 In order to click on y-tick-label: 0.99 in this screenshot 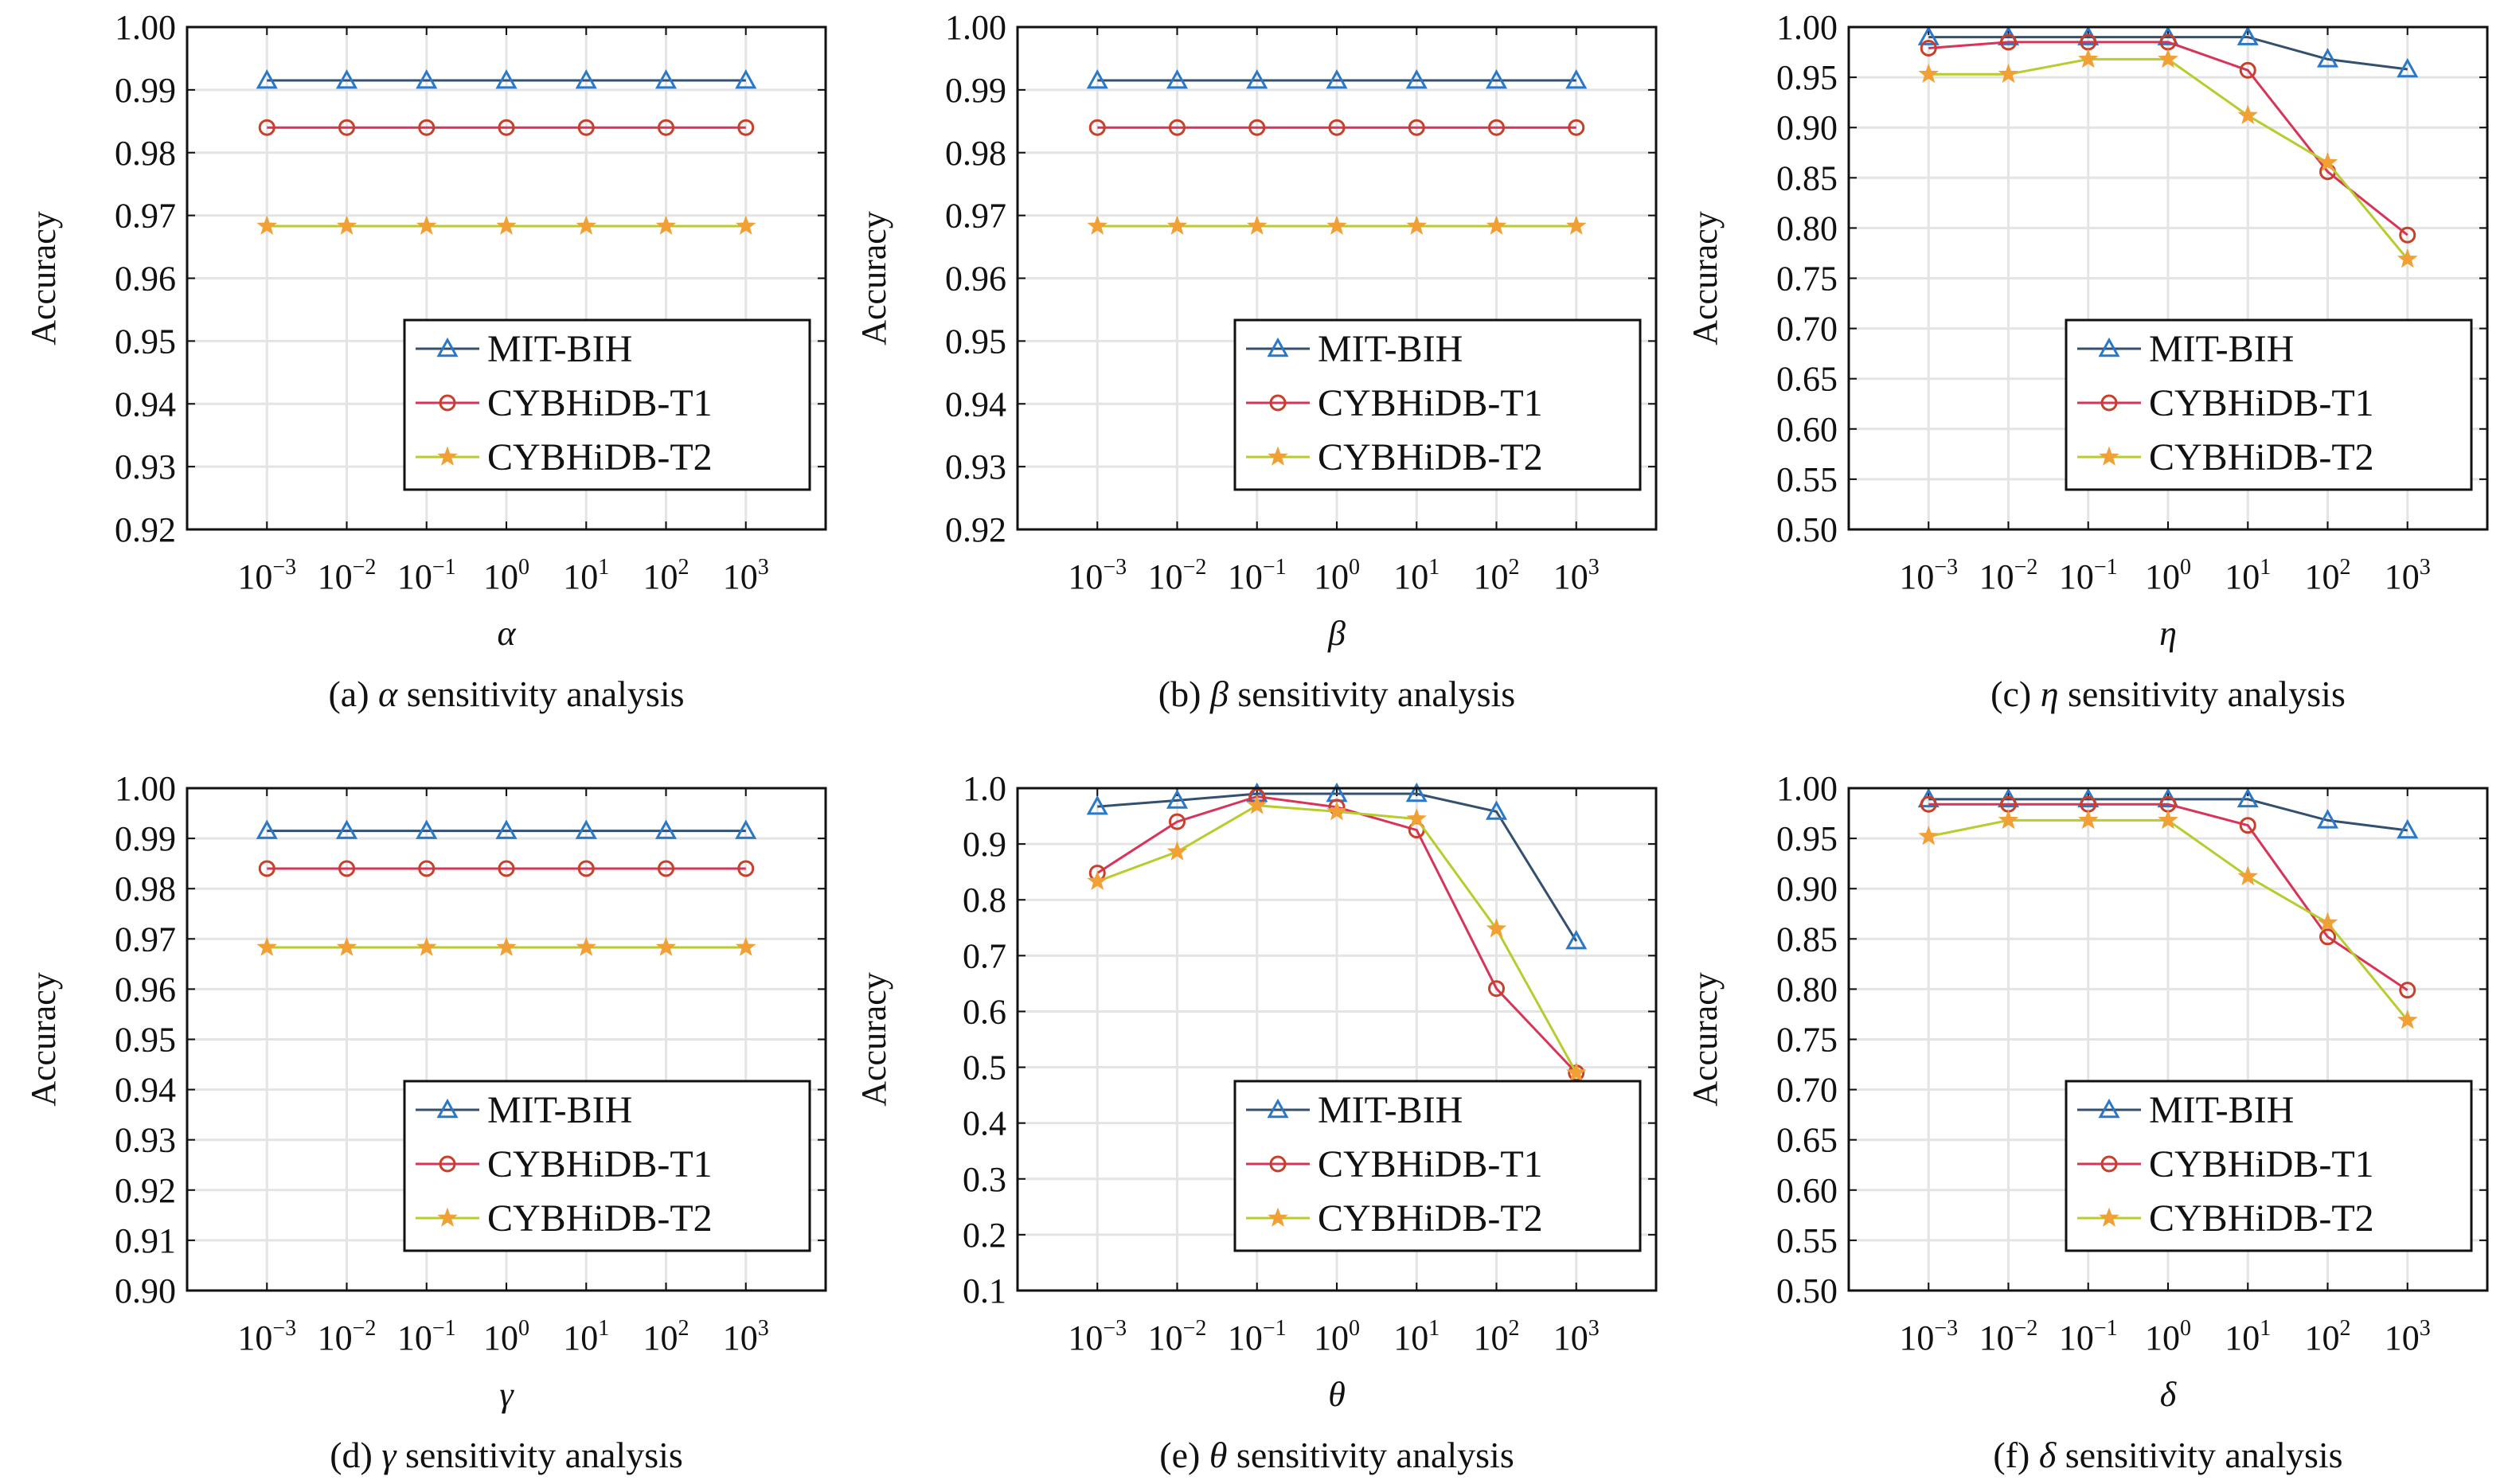, I will do `click(145, 838)`.